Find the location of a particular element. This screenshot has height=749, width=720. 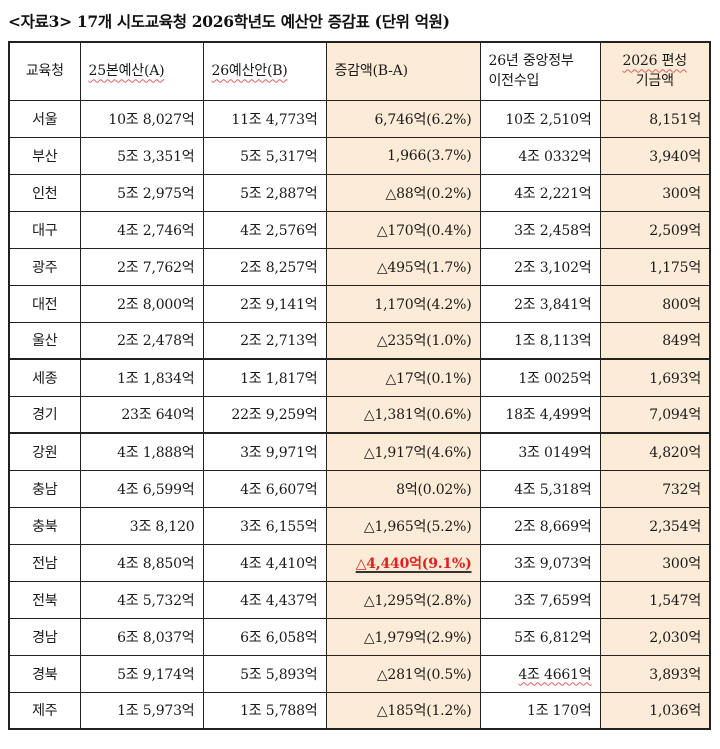

fund-2026-cell: 2,509억 is located at coordinates (655, 229).